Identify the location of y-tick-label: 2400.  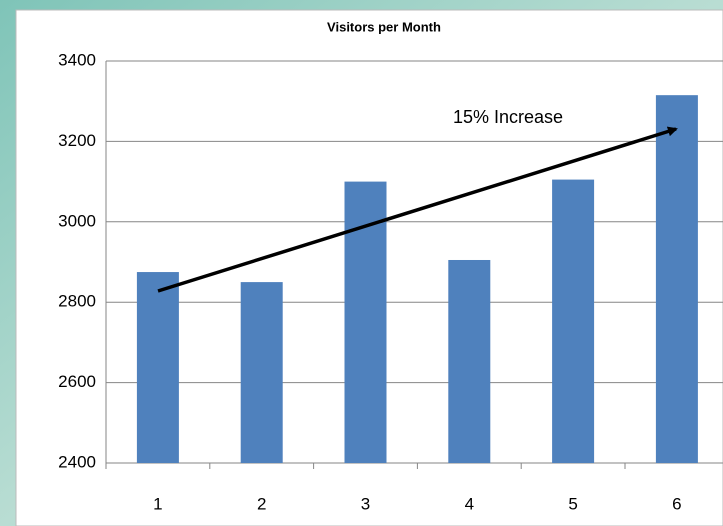
(77, 461).